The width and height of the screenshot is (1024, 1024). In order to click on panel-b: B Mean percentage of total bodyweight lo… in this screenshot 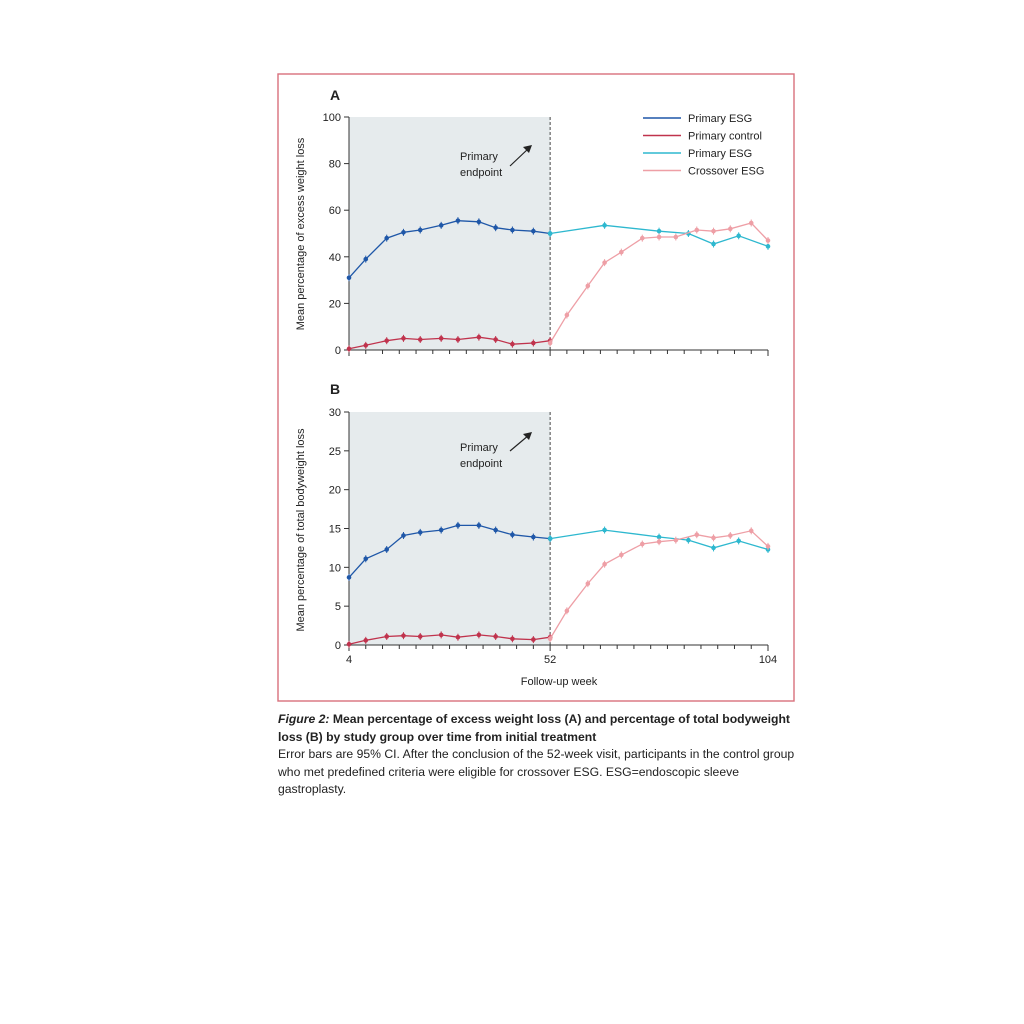, I will do `click(536, 534)`.